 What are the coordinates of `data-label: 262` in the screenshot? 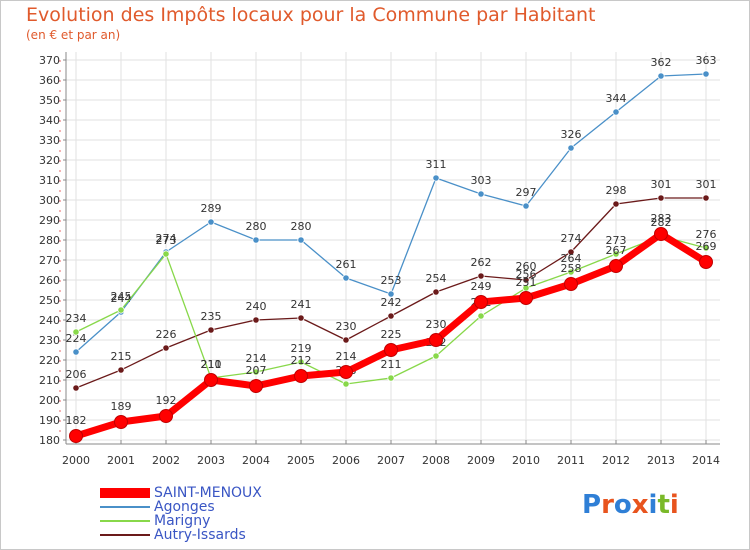 It's located at (481, 262).